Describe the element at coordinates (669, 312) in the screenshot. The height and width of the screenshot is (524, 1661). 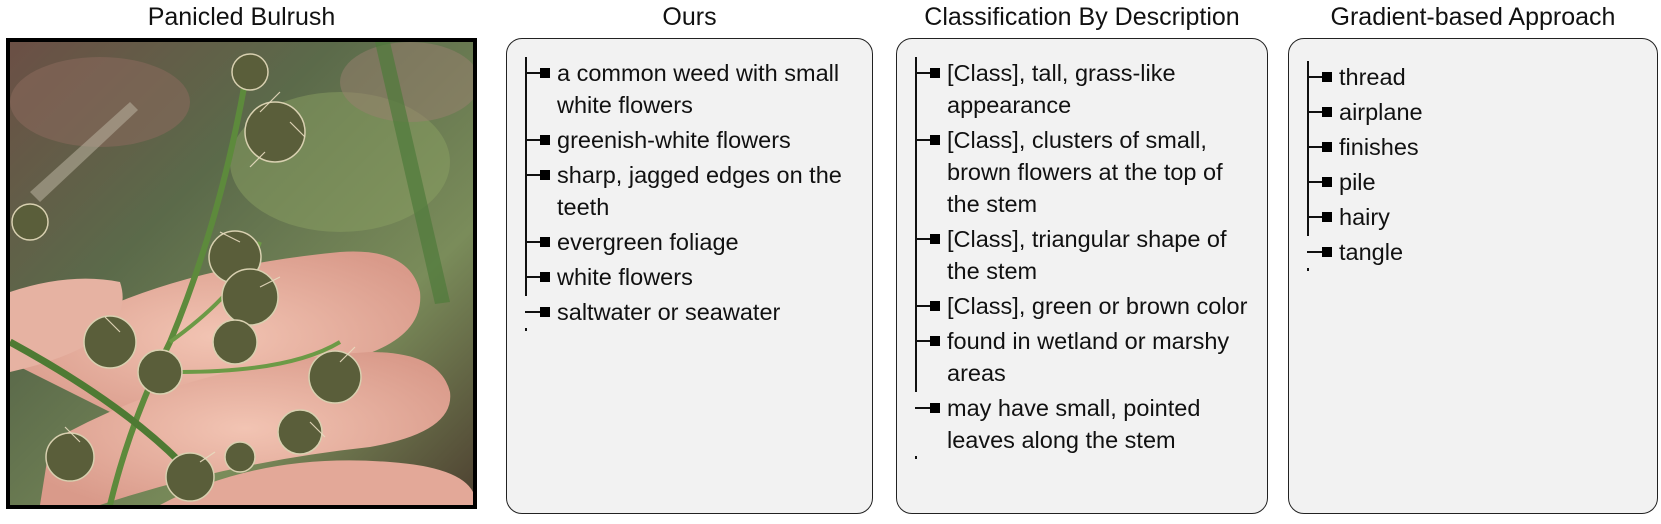
I see `item-text: saltwater or seawater` at that location.